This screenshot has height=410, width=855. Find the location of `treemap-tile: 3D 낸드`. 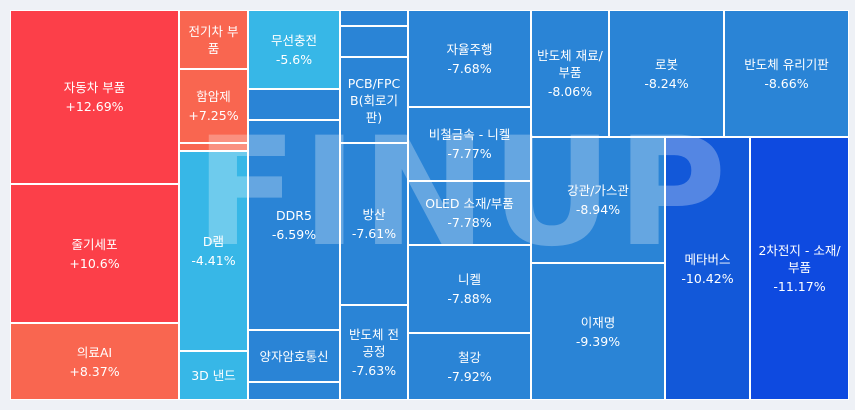

treemap-tile: 3D 낸드 is located at coordinates (213, 375).